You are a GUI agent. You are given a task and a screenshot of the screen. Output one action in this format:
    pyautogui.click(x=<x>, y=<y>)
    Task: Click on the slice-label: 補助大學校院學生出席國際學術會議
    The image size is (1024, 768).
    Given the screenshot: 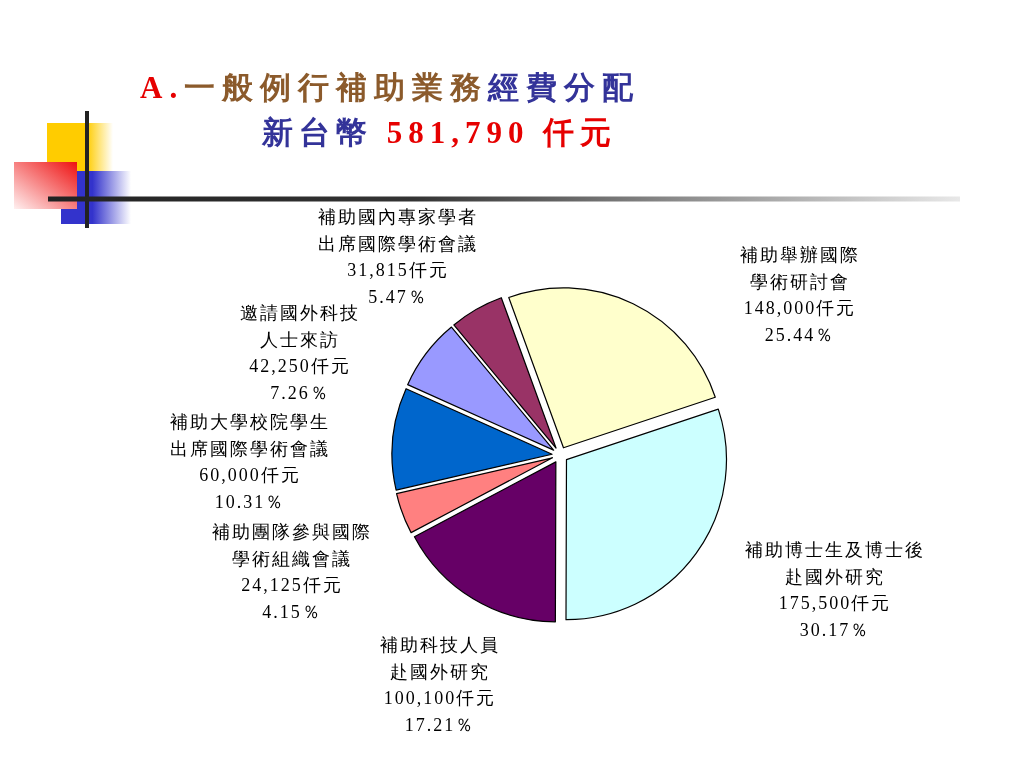 What is the action you would take?
    pyautogui.click(x=250, y=435)
    